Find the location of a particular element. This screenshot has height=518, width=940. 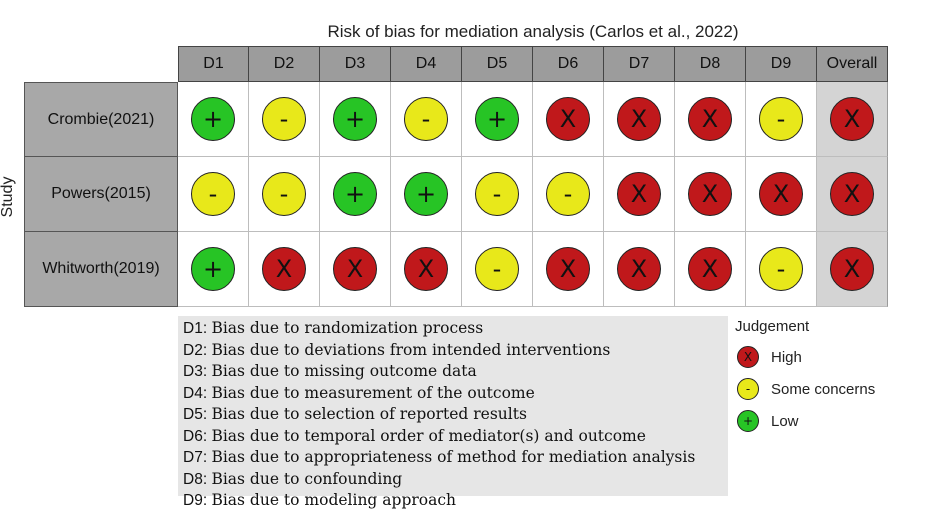

definition-d3: D3: Bias due to missing outcome data is located at coordinates (439, 372).